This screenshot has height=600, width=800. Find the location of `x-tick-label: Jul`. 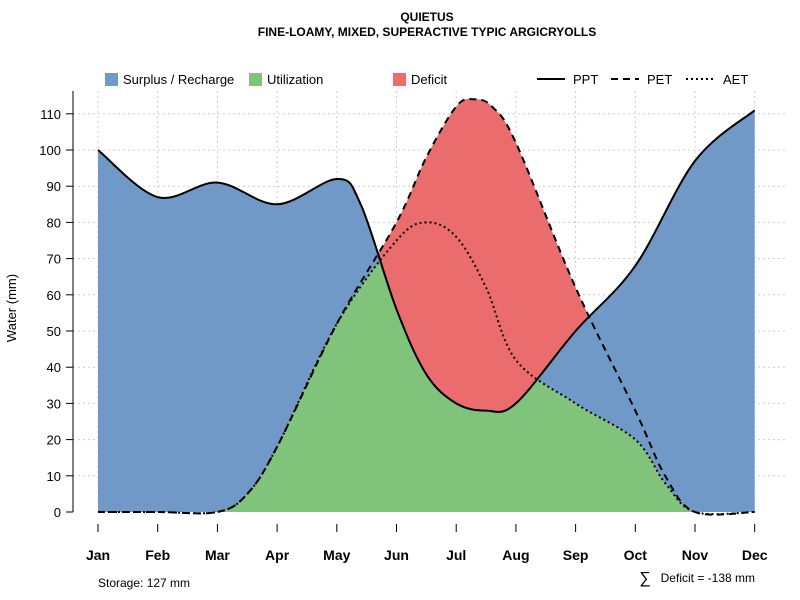

x-tick-label: Jul is located at coordinates (456, 555).